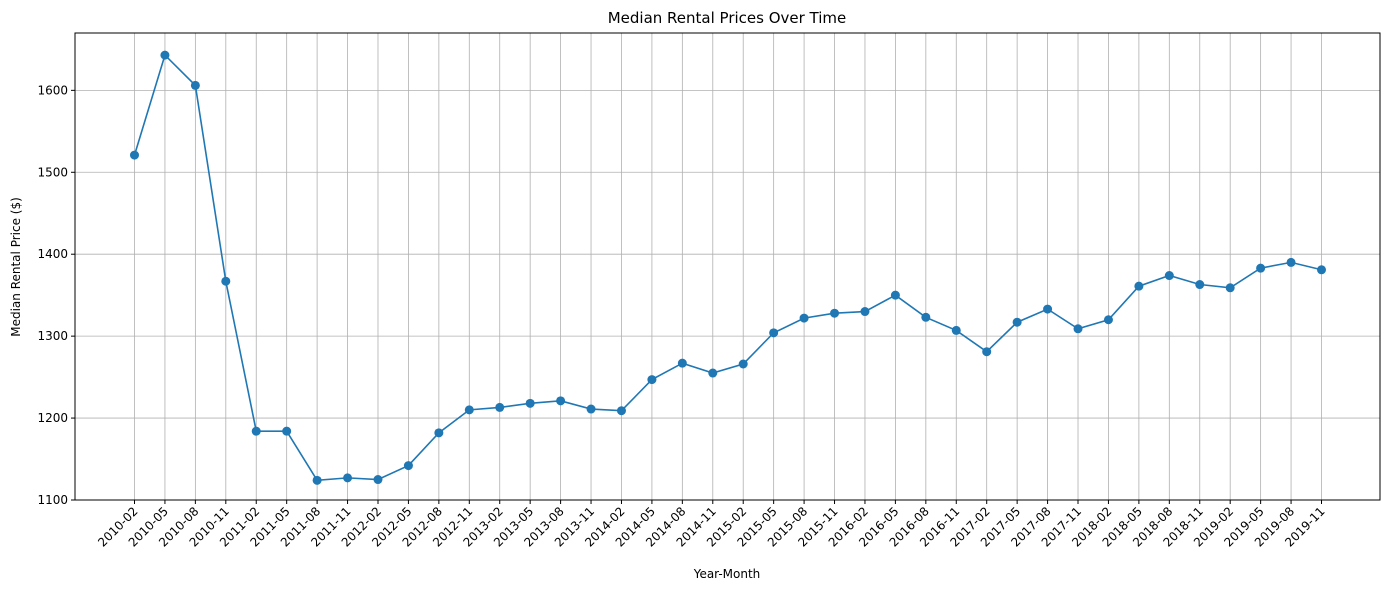 Image resolution: width=1389 pixels, height=590 pixels. What do you see at coordinates (727, 574) in the screenshot?
I see `x-axis-label: Year-Month` at bounding box center [727, 574].